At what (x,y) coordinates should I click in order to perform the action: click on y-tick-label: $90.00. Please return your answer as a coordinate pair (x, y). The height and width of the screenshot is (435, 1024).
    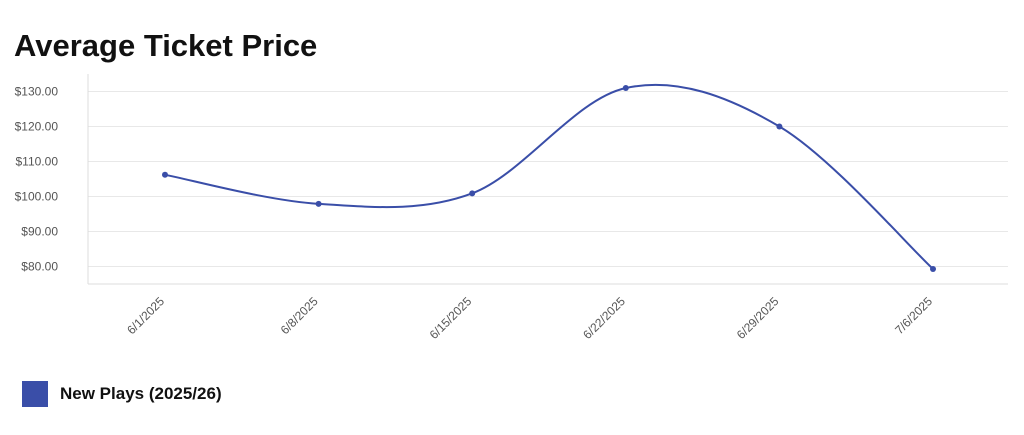
    Looking at the image, I should click on (39, 232).